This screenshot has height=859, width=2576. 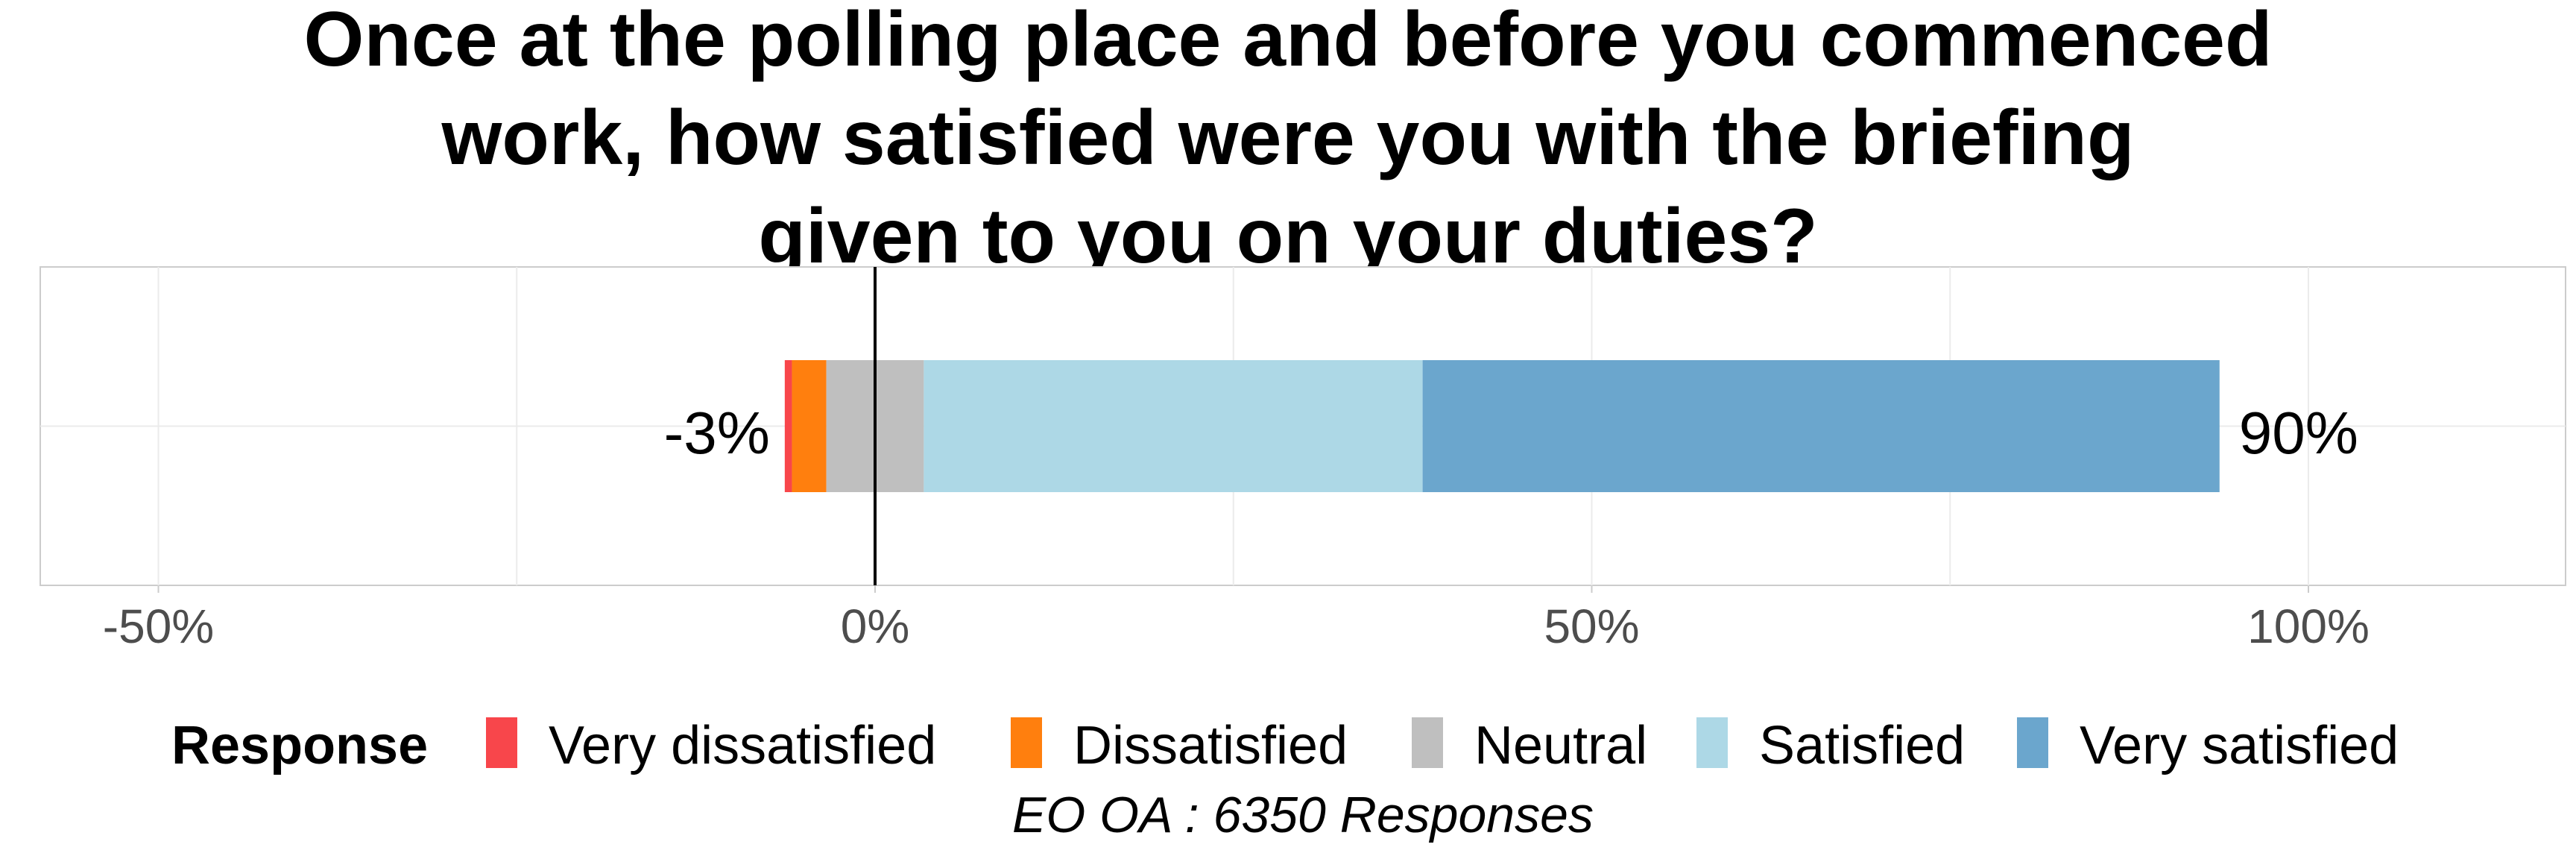 I want to click on x-tick-label: -50%, so click(x=158, y=626).